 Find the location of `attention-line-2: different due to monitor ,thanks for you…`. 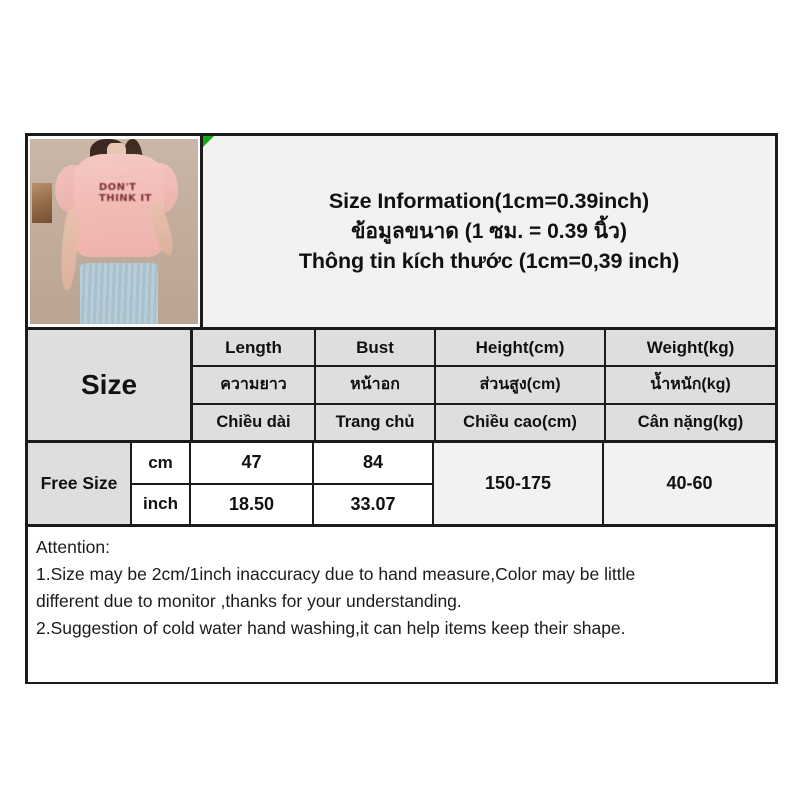

attention-line-2: different due to monitor ,thanks for you… is located at coordinates (249, 601).